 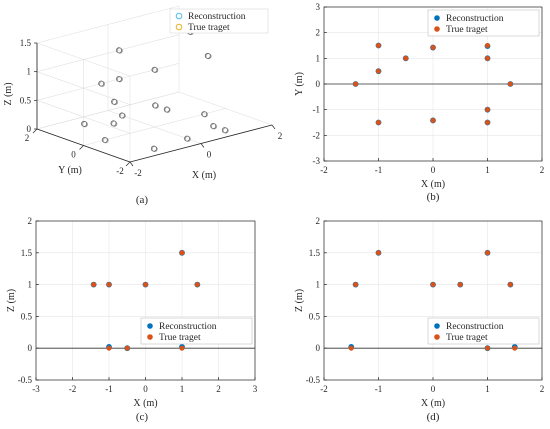 I want to click on y-tick-label: -0.5, so click(x=25, y=380).